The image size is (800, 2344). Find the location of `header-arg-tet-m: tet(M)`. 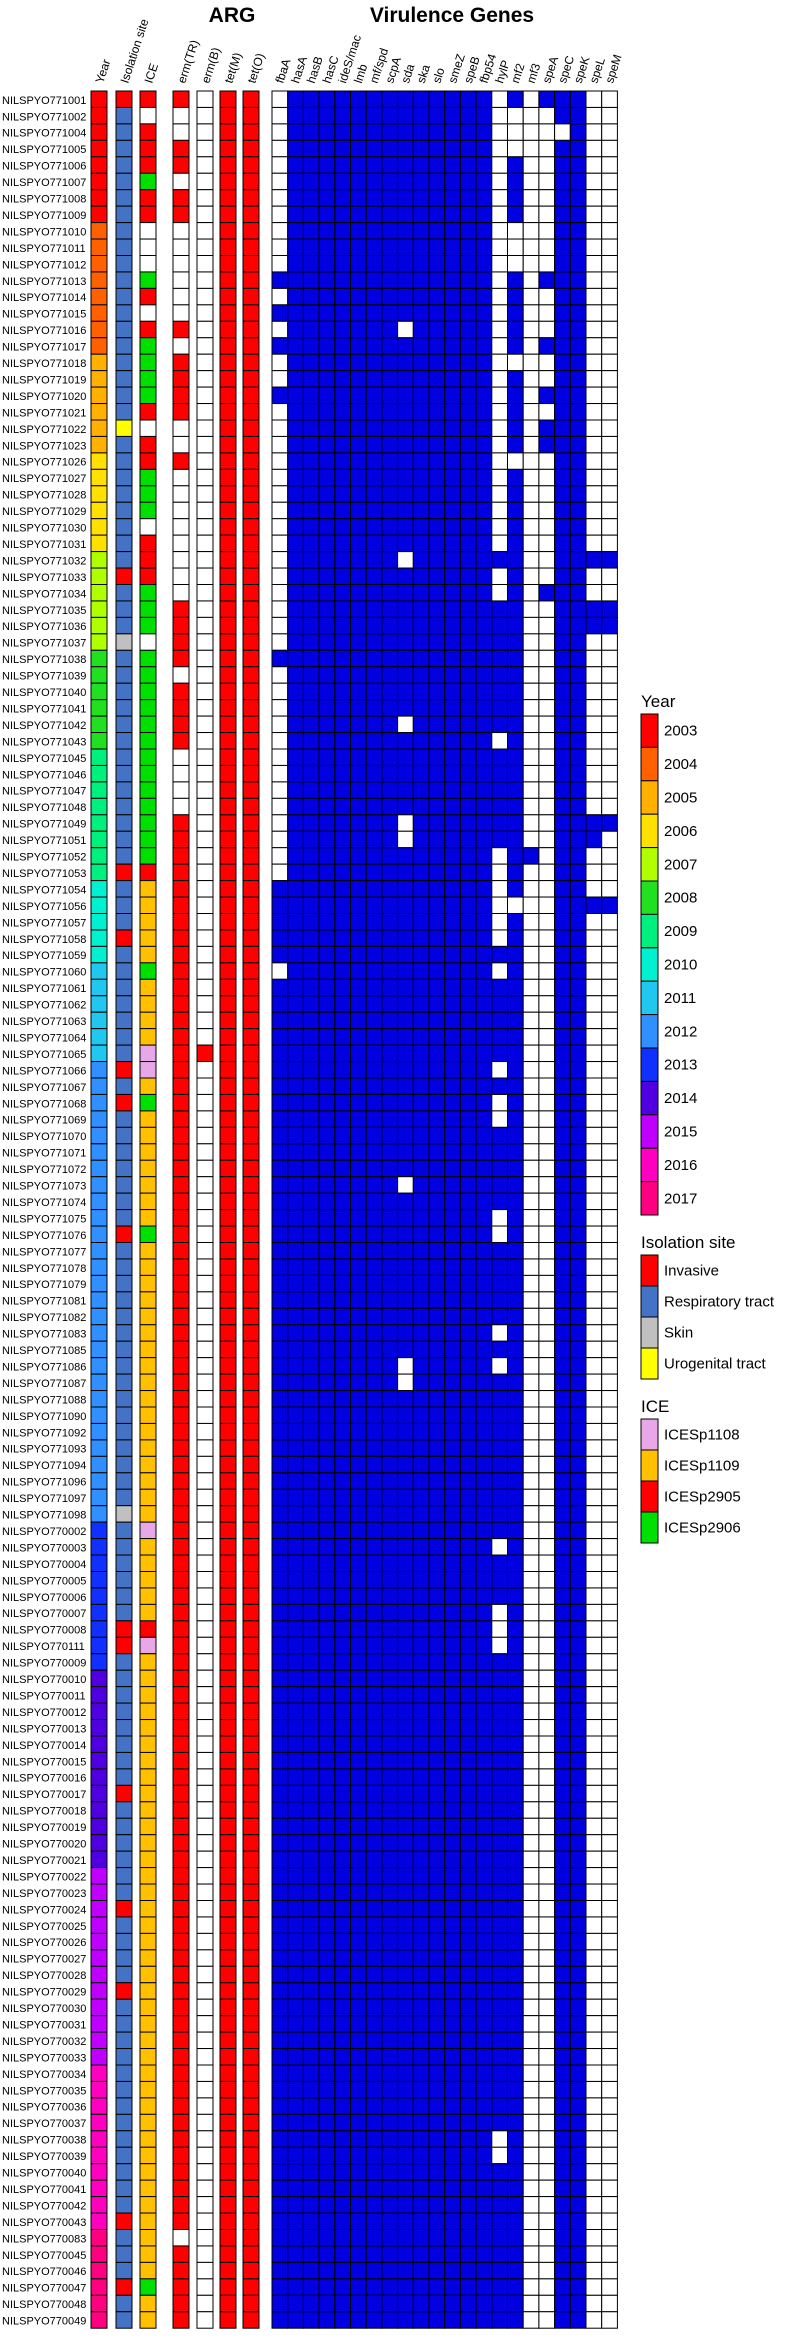

header-arg-tet-m: tet(M) is located at coordinates (233, 68).